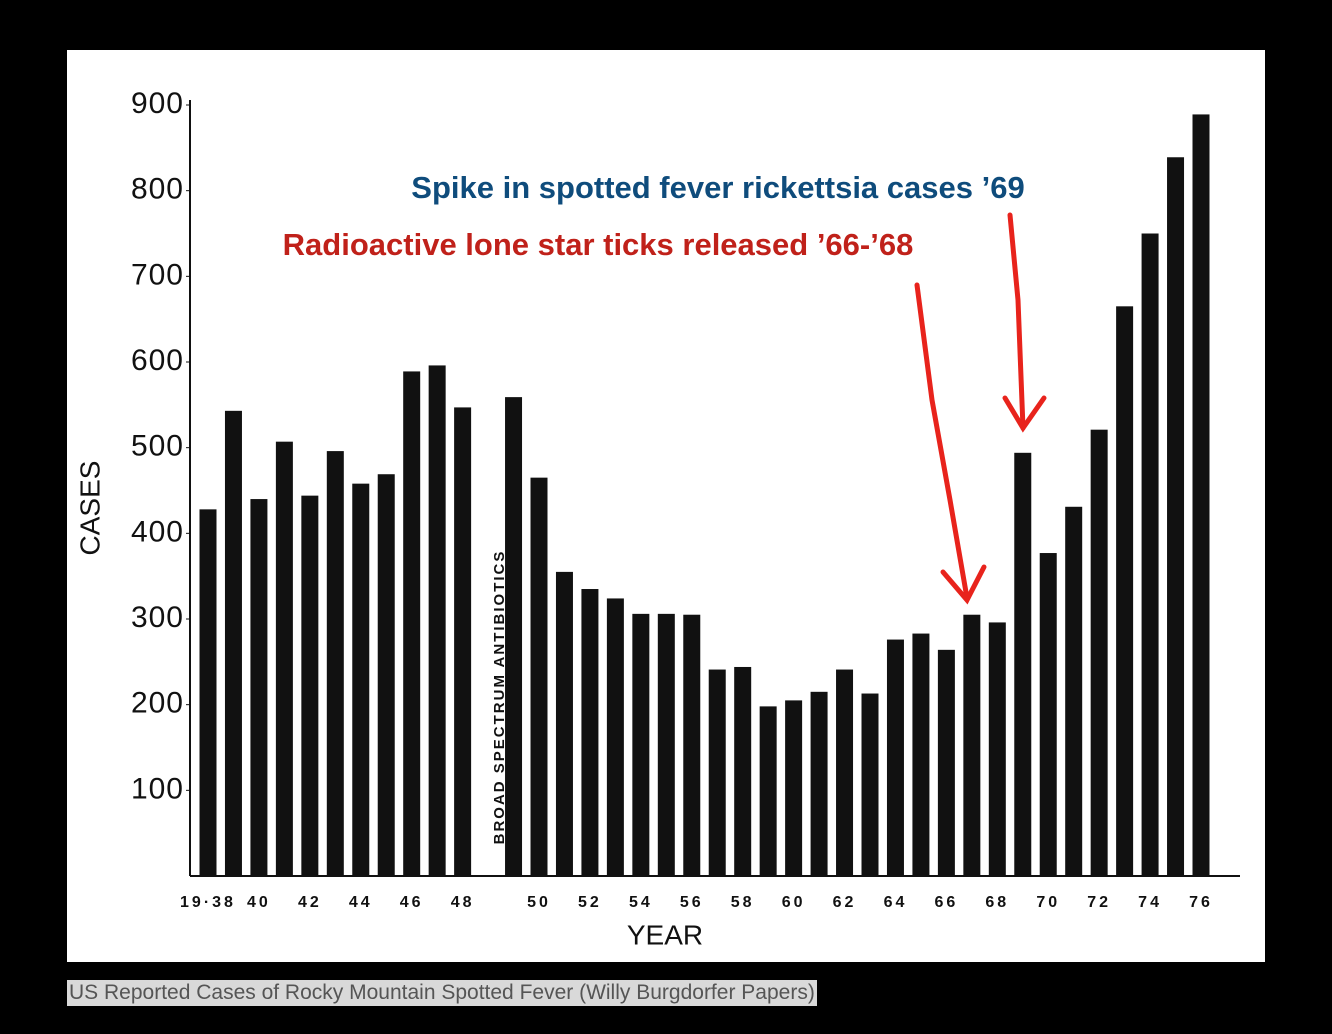 This screenshot has height=1034, width=1332. What do you see at coordinates (157, 189) in the screenshot?
I see `y-tick-label: 800` at bounding box center [157, 189].